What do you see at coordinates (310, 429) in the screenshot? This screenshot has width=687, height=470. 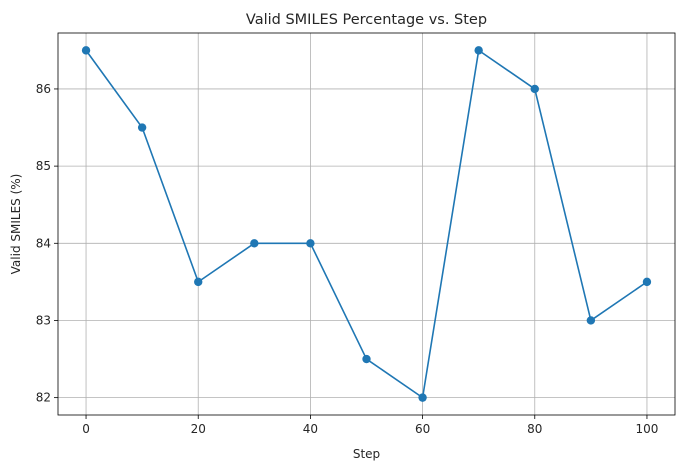 I see `x-tick-label: 40` at bounding box center [310, 429].